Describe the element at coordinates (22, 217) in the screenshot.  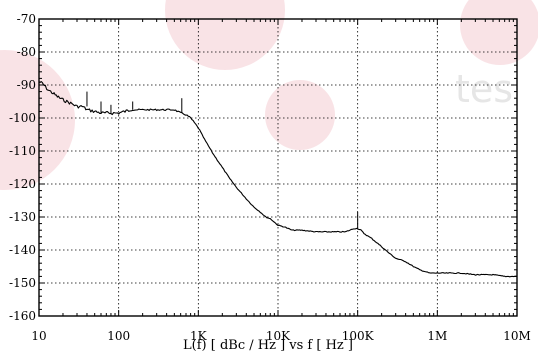
I see `y-tick-label: -130` at that location.